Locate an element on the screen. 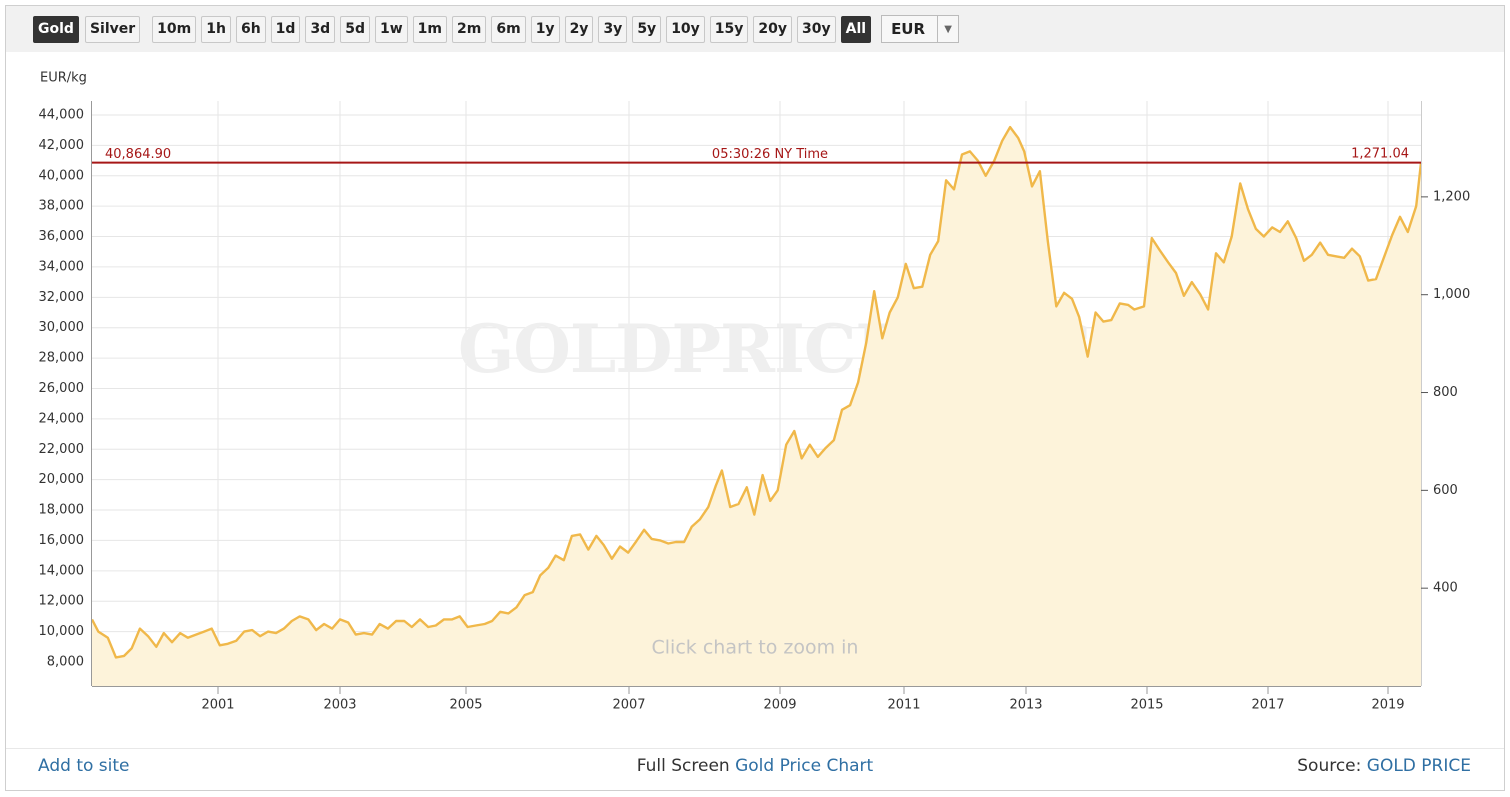 The width and height of the screenshot is (1510, 797). x-tick-label: 2015 is located at coordinates (1146, 705).